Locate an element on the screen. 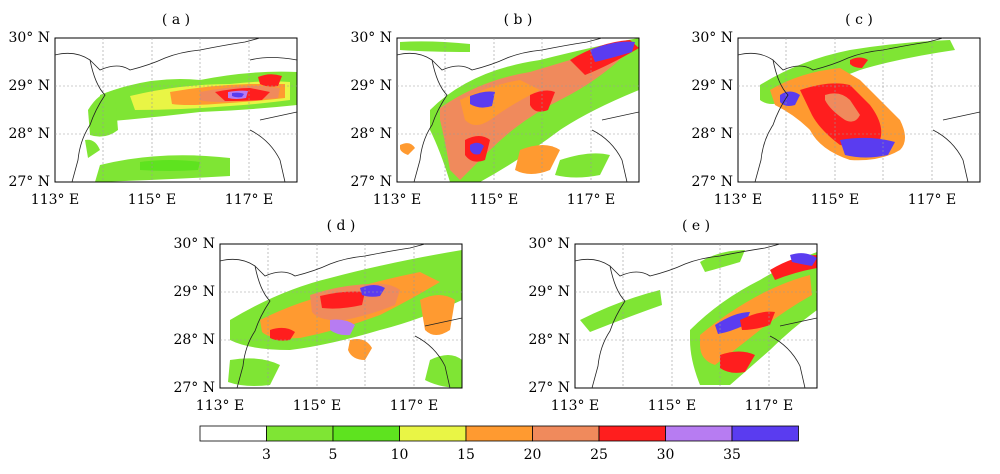 Image resolution: width=1000 pixels, height=474 pixels. lat-tick-a-28: 28° N is located at coordinates (29, 134).